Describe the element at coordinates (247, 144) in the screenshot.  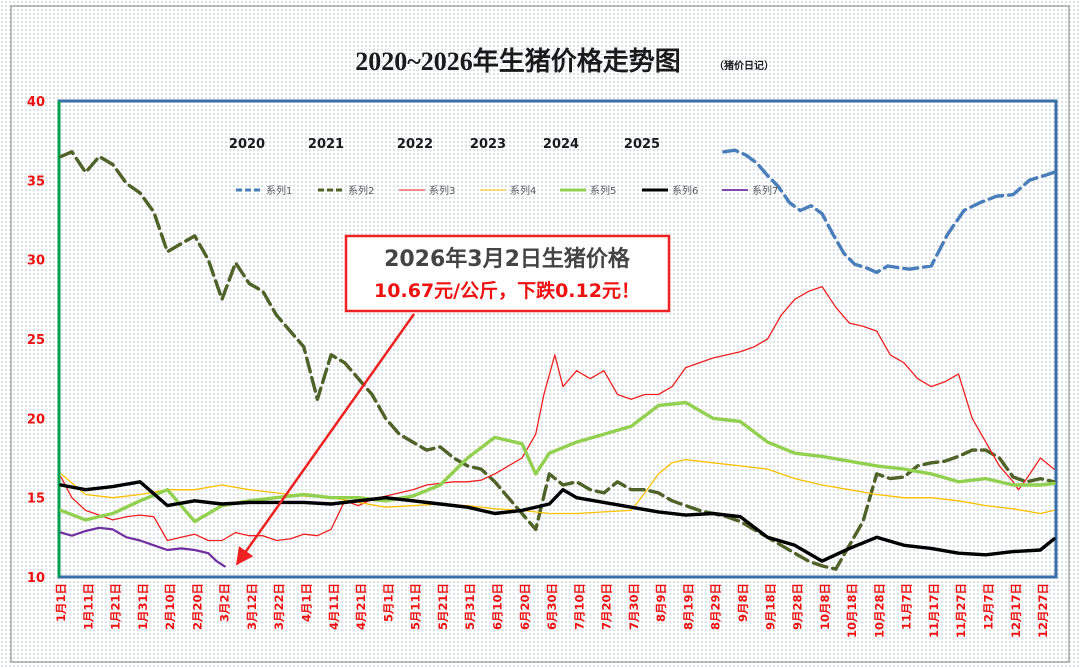
I see `year-label: 2020` at that location.